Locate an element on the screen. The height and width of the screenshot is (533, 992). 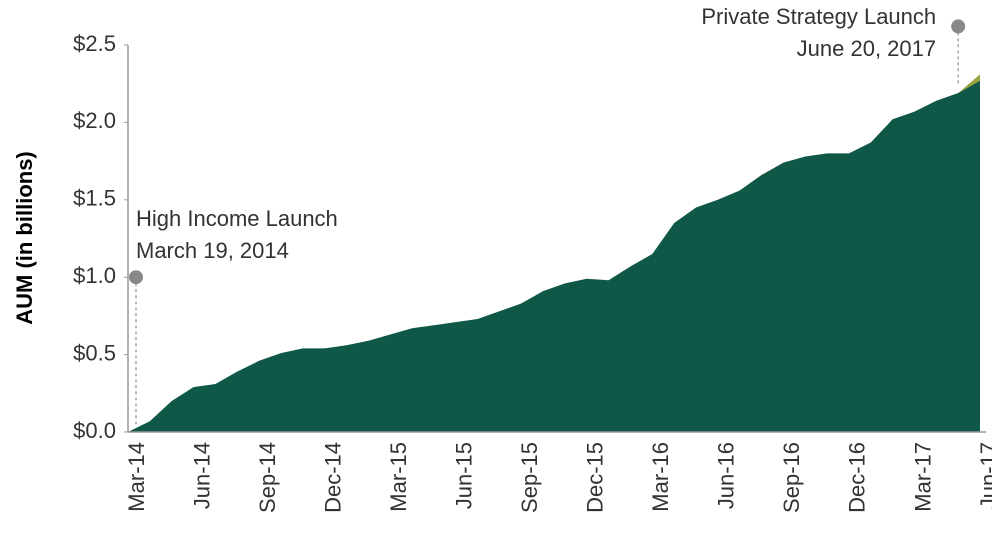
x-tick-label: Dec-16 is located at coordinates (857, 477).